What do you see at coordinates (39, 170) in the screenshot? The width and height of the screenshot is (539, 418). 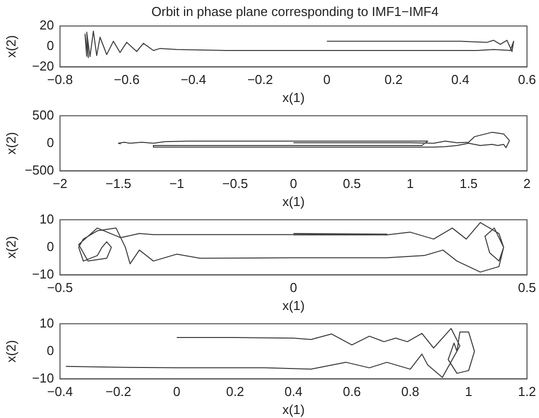 I see `y-tick-label: −500` at bounding box center [39, 170].